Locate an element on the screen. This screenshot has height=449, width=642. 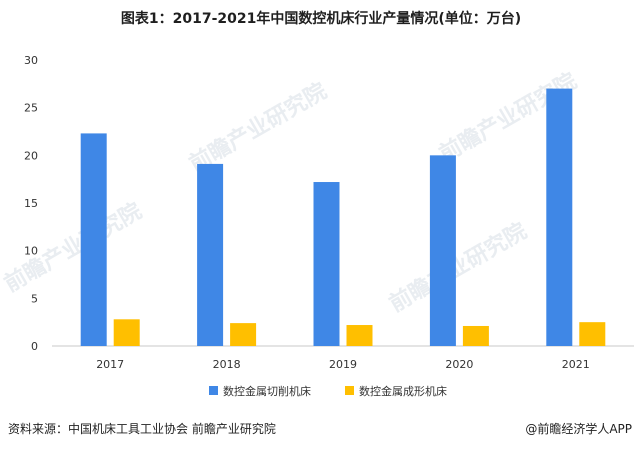
y-tick-label: 25 is located at coordinates (31, 108).